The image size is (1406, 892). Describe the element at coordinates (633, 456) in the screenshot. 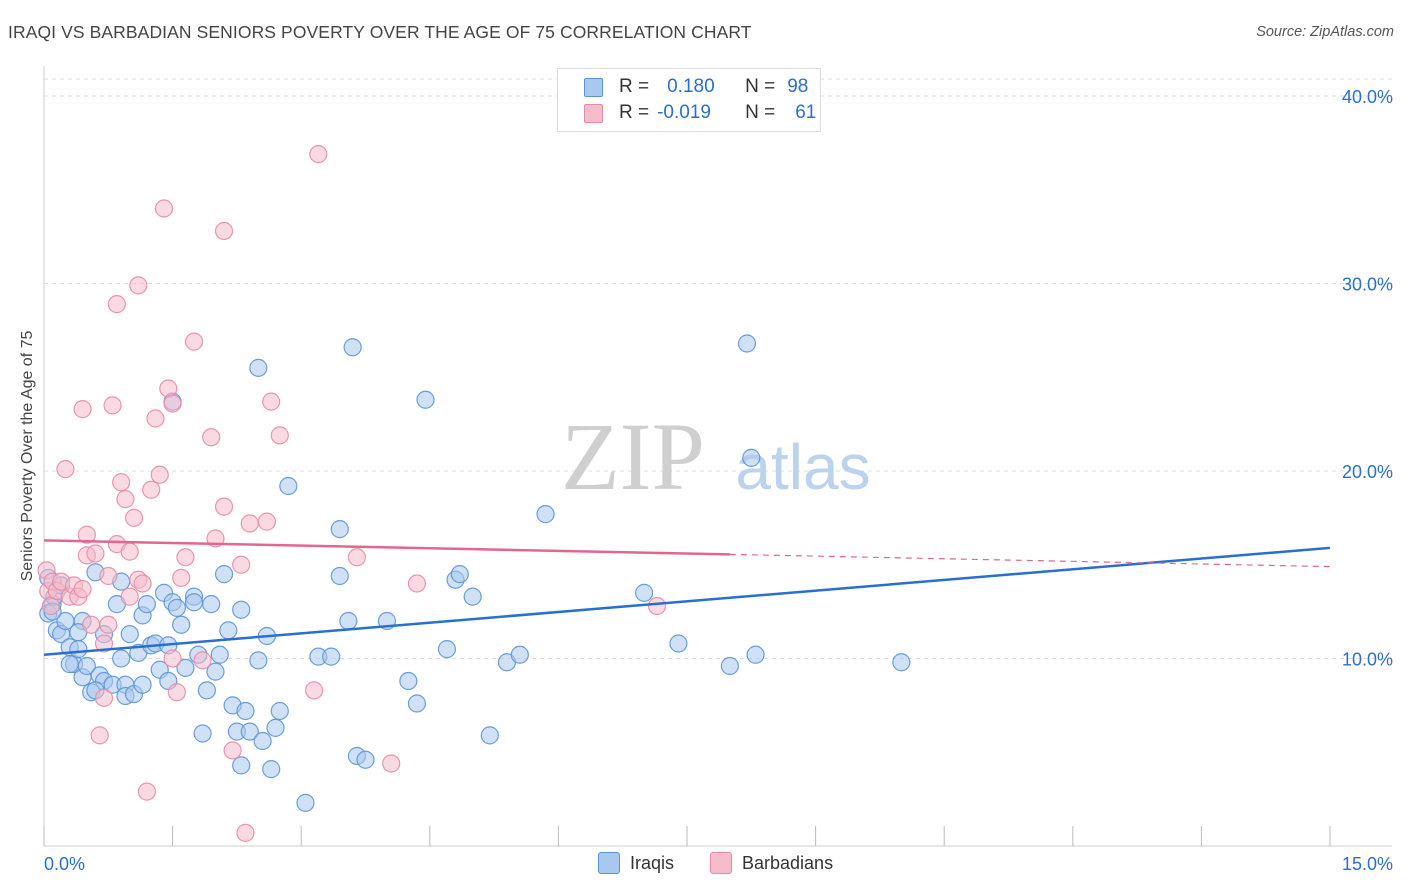

I see `watermark-zip: ZIP` at that location.